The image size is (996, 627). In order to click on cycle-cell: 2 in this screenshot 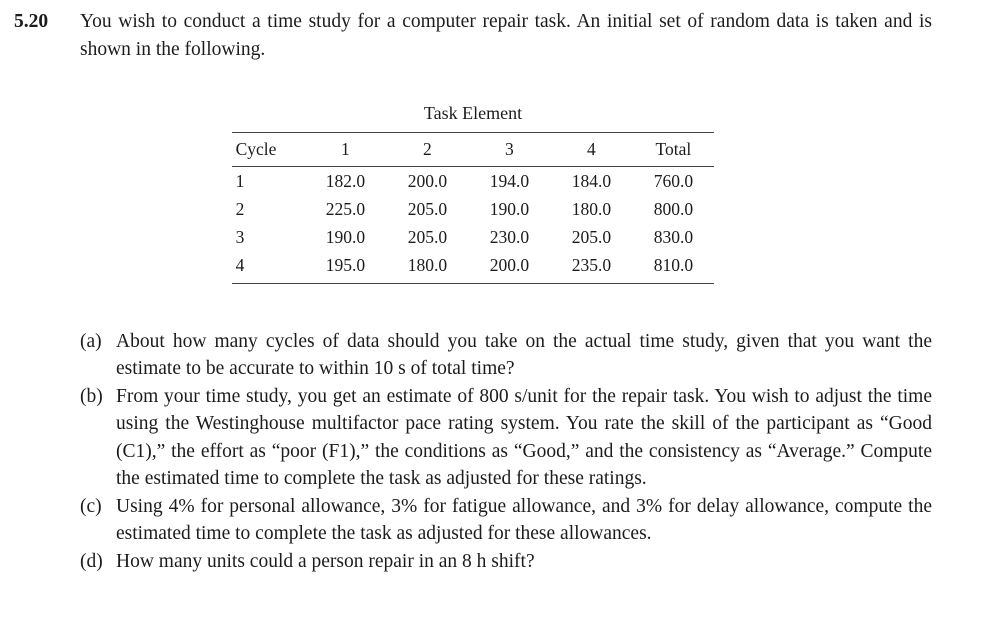, I will do `click(240, 208)`.